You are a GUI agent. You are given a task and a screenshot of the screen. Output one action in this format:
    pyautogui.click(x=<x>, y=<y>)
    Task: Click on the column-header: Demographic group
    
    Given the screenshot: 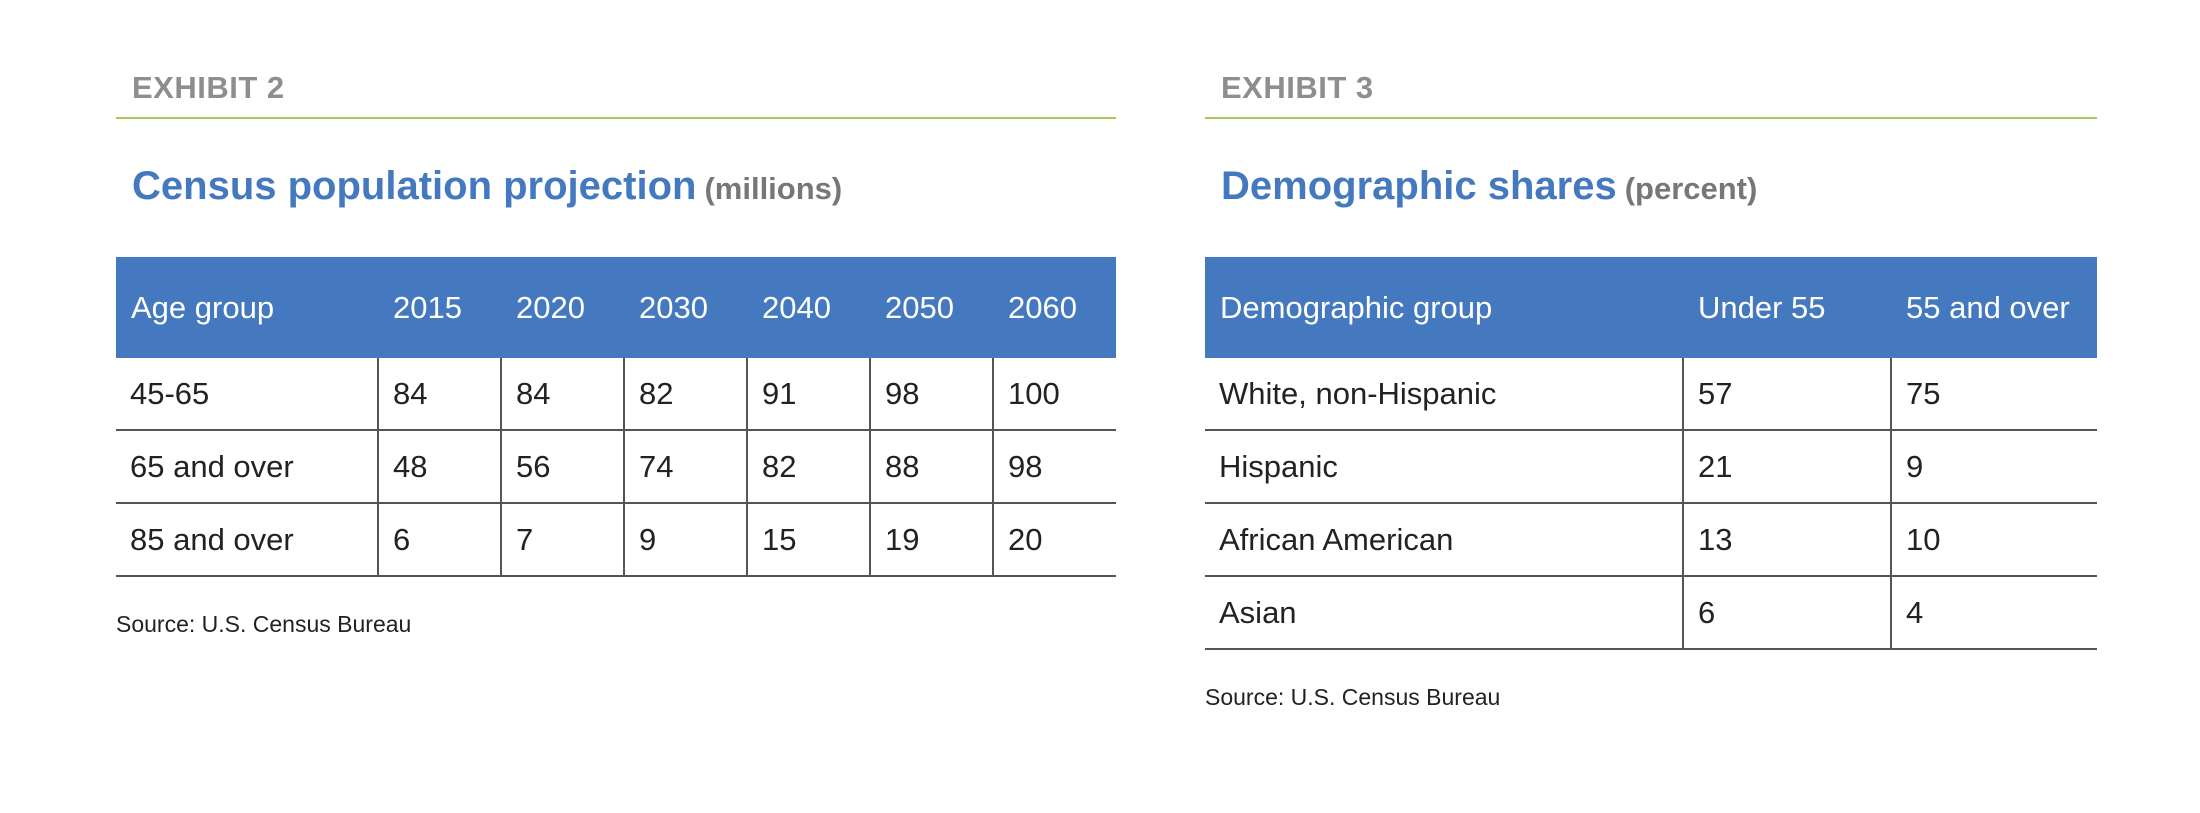 What is the action you would take?
    pyautogui.click(x=1444, y=307)
    